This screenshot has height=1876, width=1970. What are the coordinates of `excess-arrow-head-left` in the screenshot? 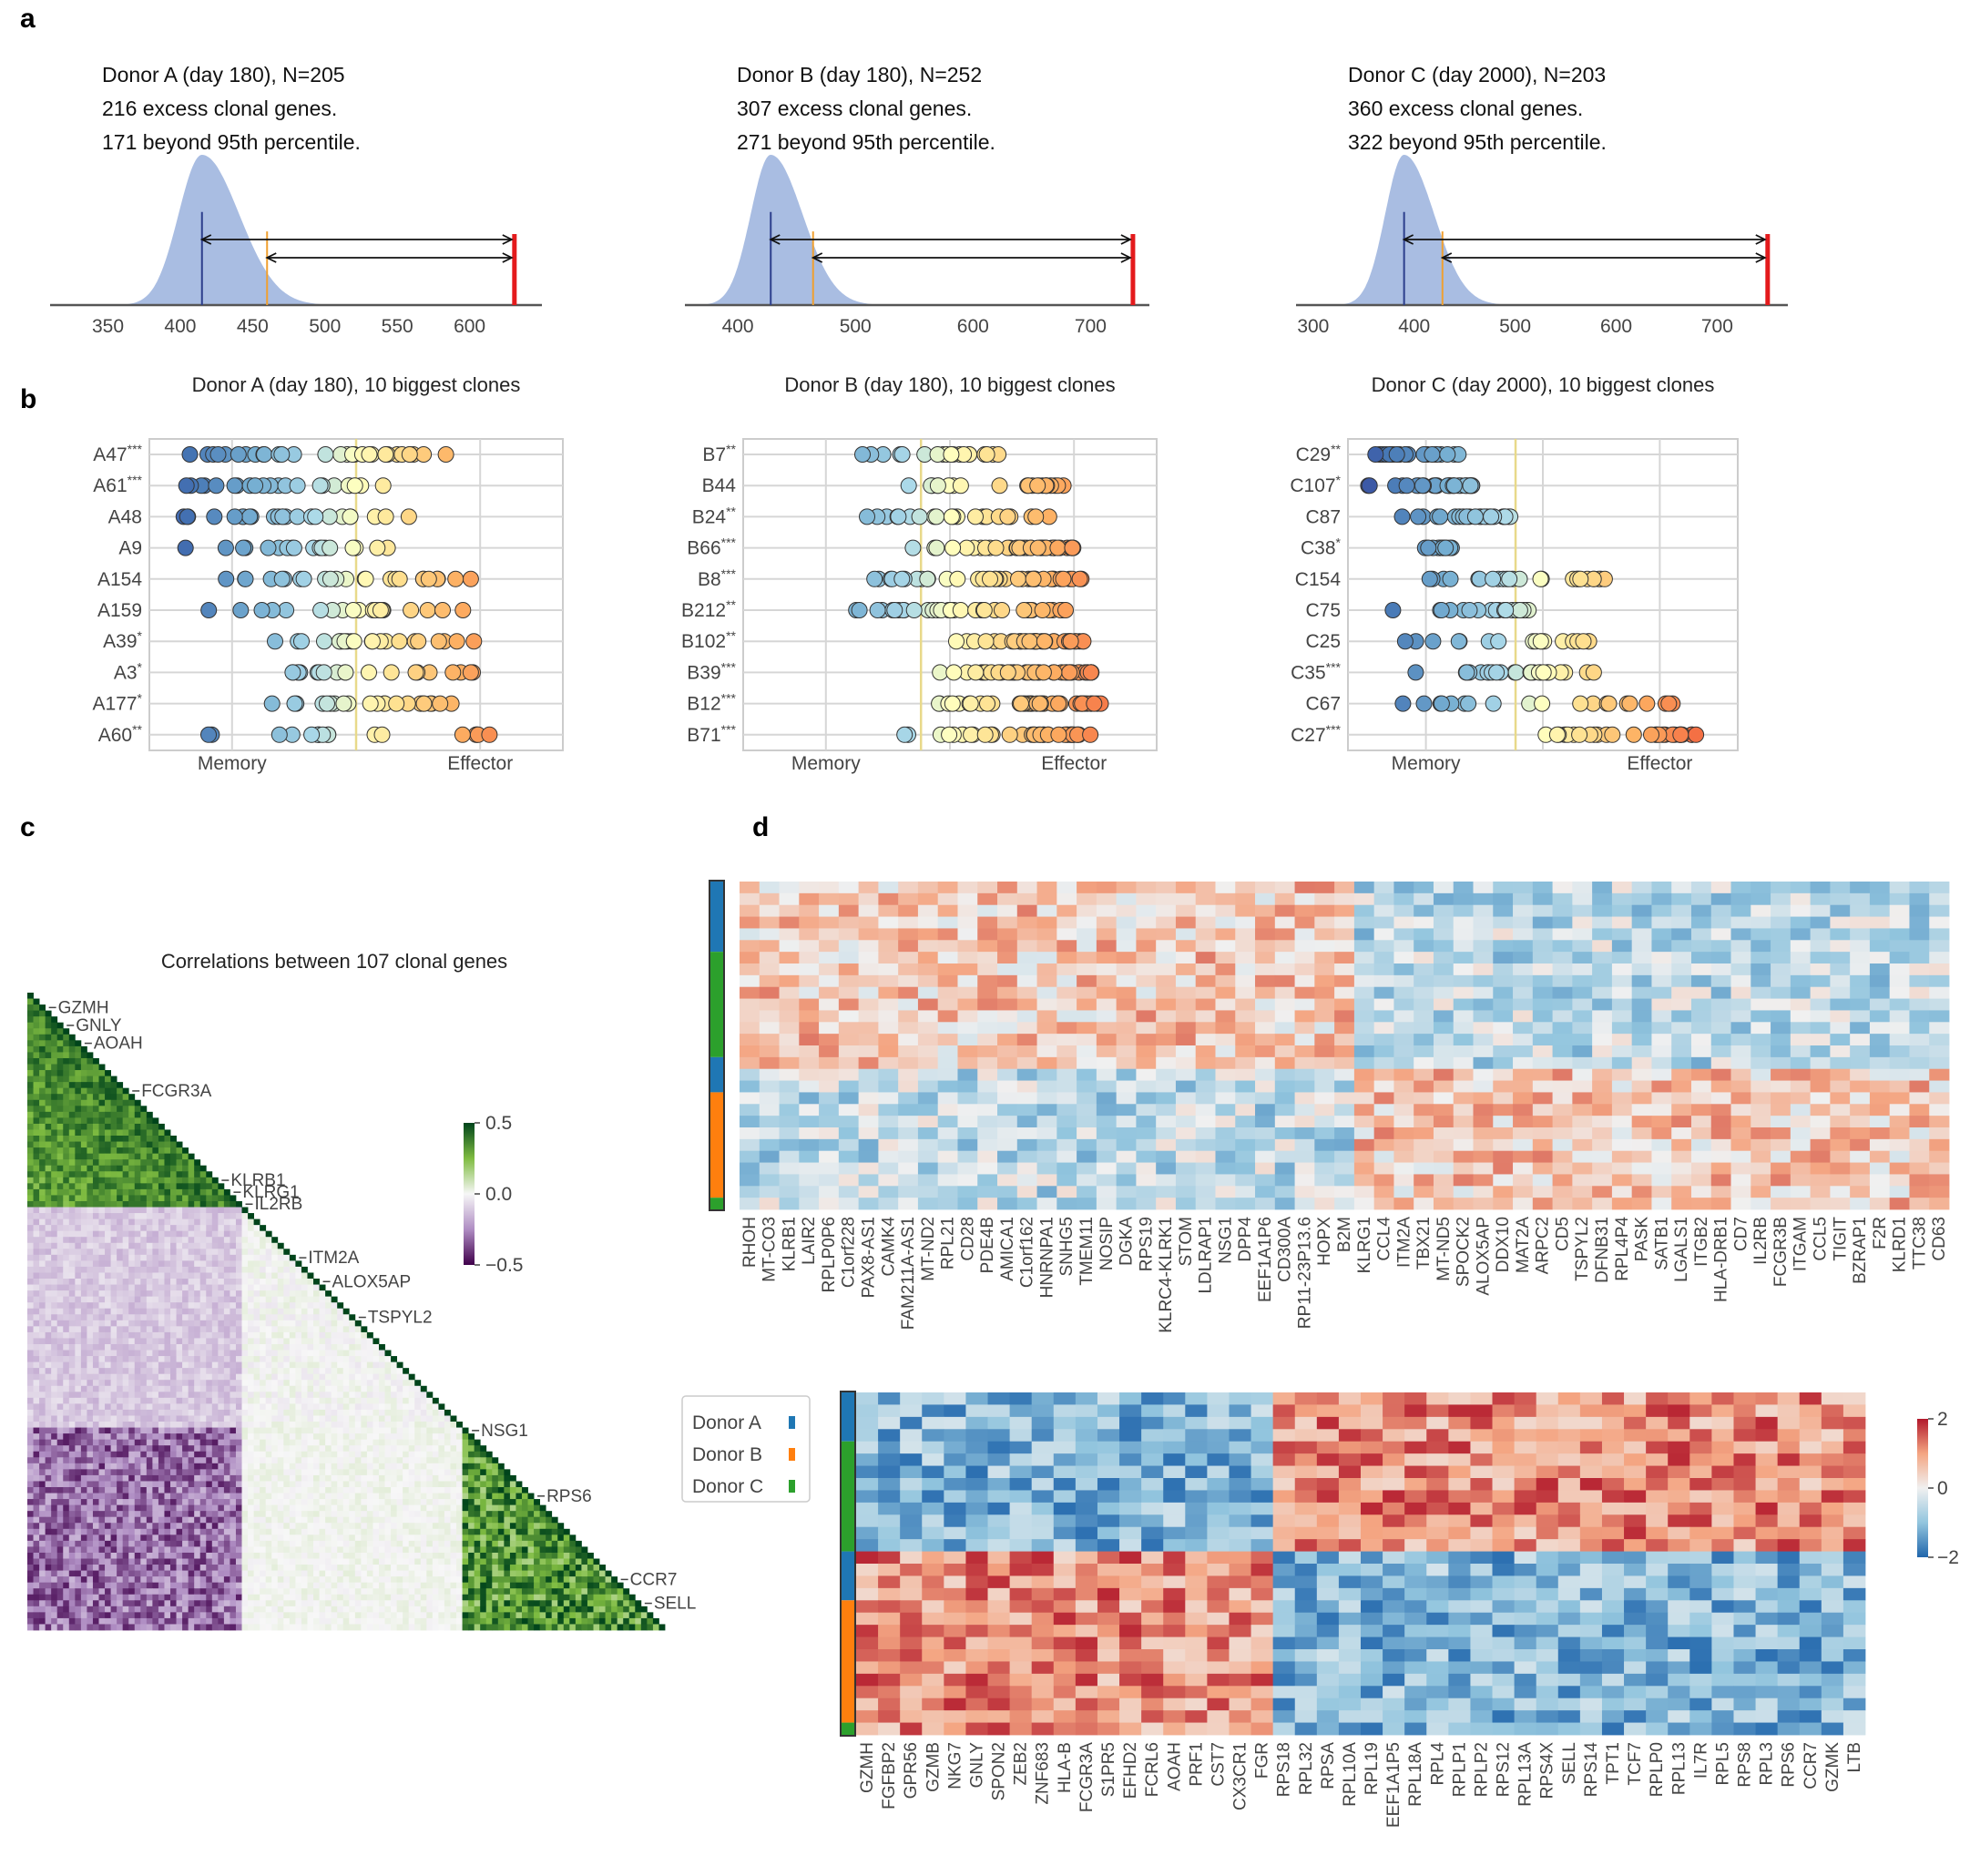 It's located at (205, 239).